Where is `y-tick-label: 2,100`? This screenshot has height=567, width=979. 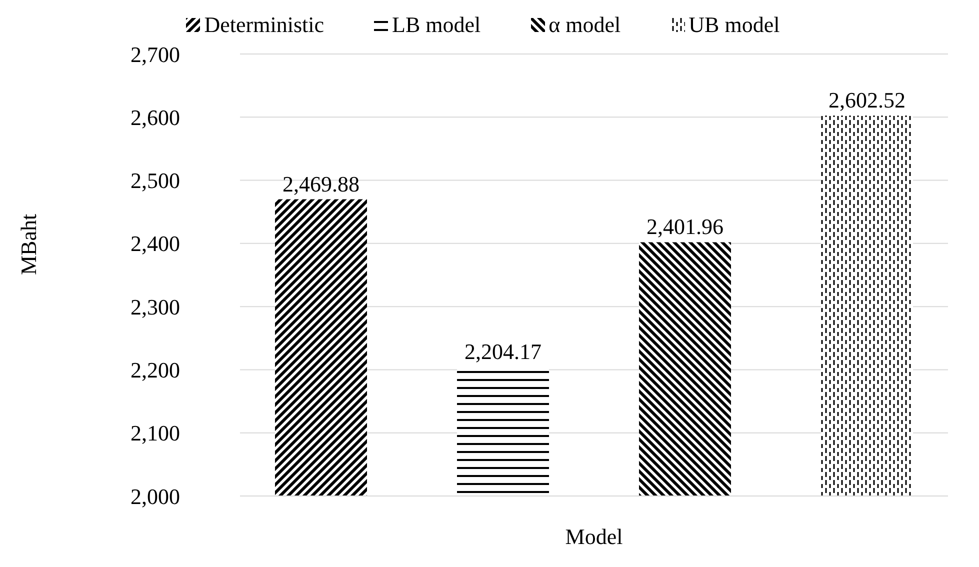
y-tick-label: 2,100 is located at coordinates (155, 433).